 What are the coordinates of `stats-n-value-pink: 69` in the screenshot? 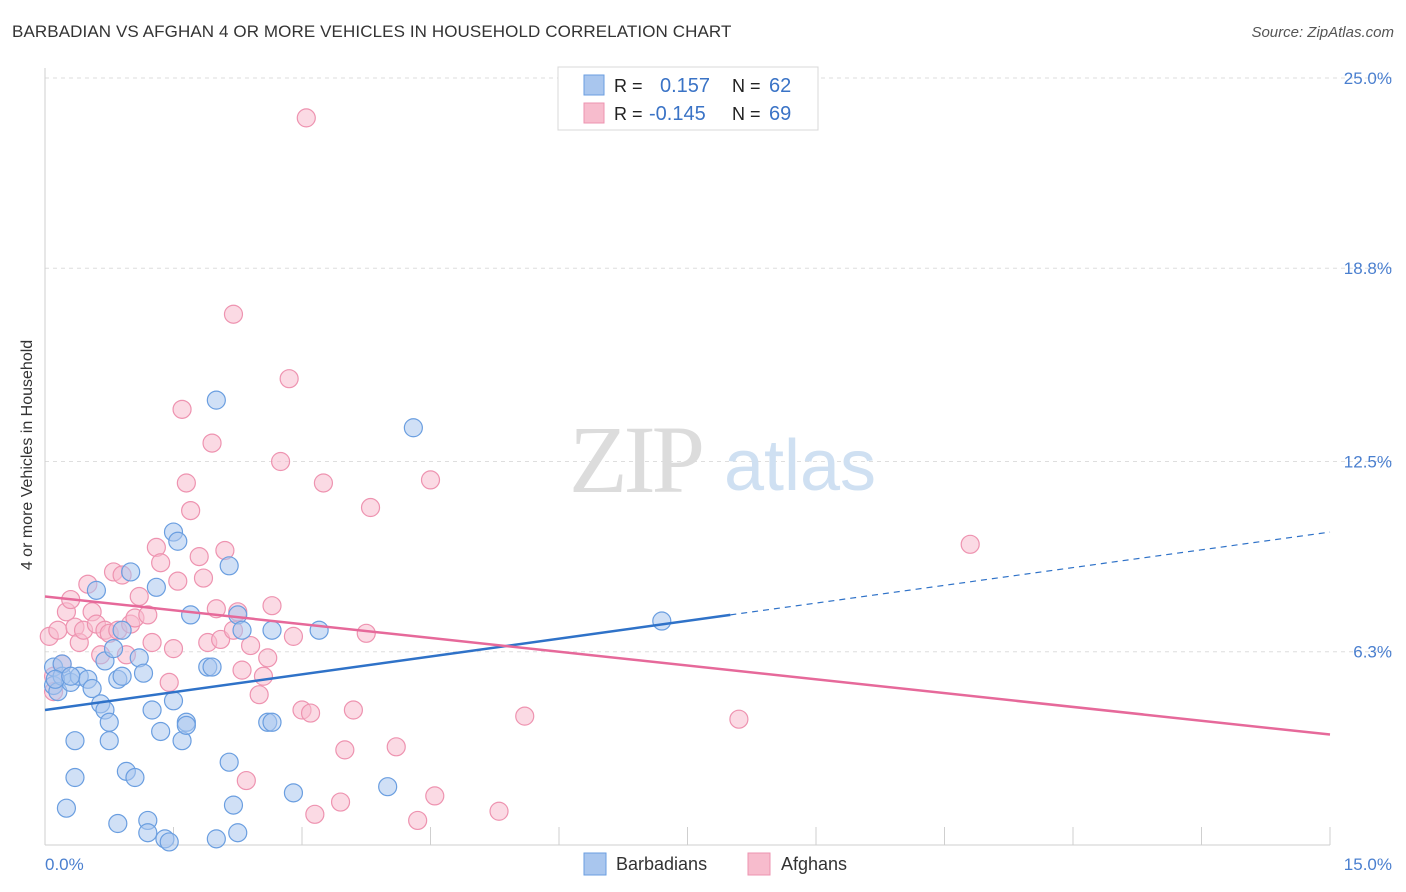 It's located at (780, 114).